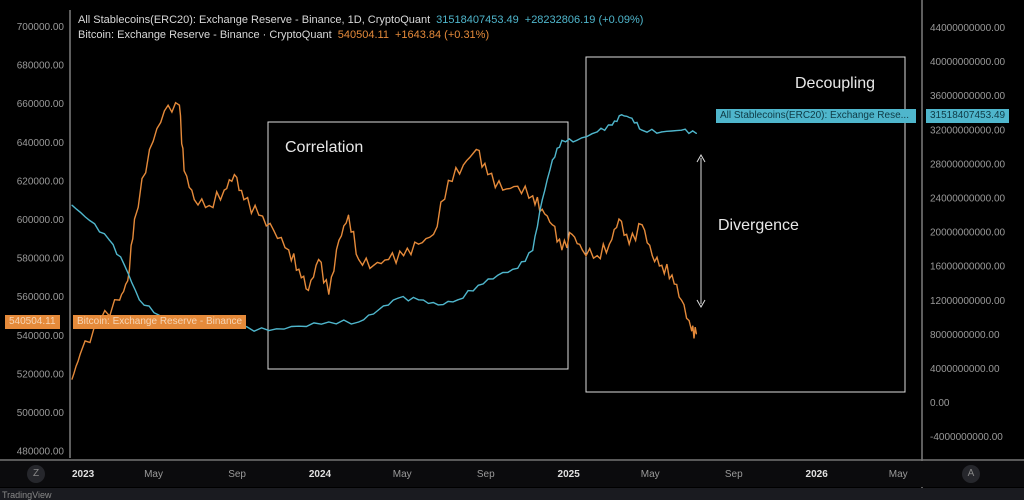 This screenshot has width=1024, height=500. I want to click on right-axis-tick: 36000000000.00, so click(968, 96).